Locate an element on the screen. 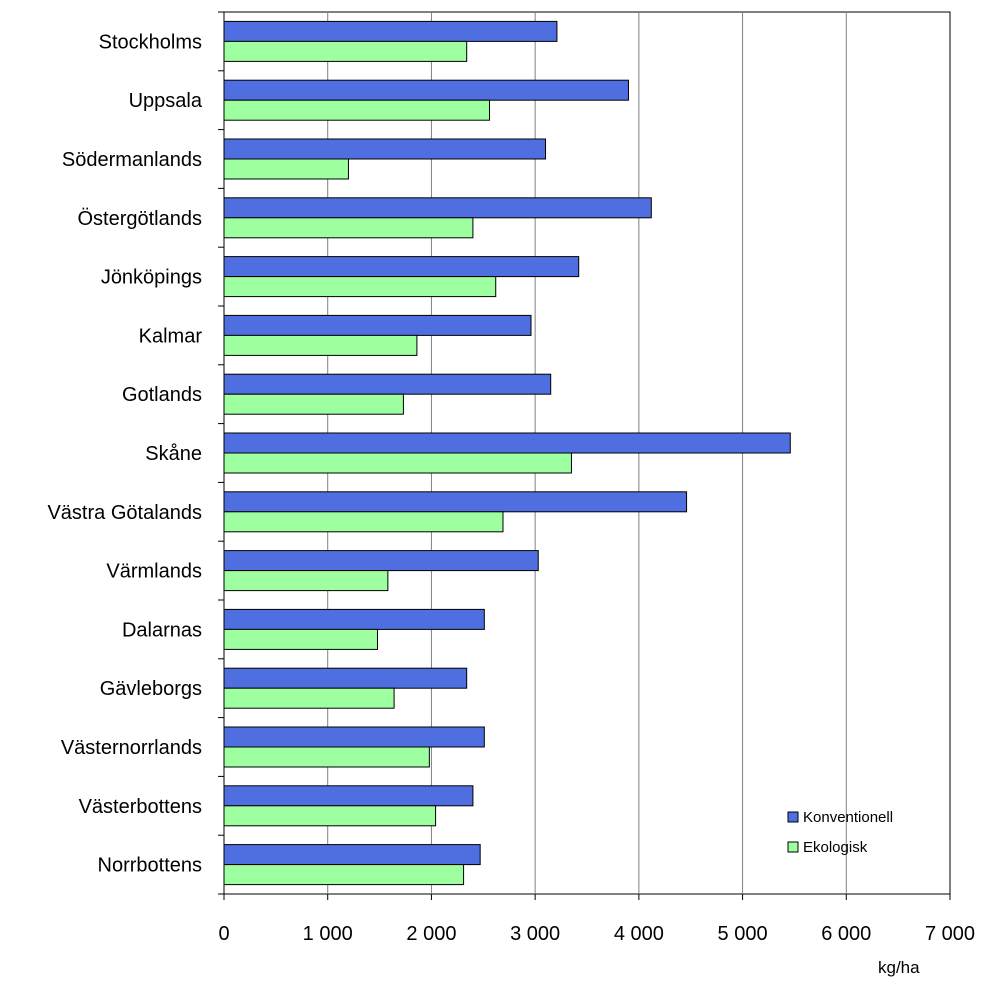  category-label: Gotlands is located at coordinates (162, 395).